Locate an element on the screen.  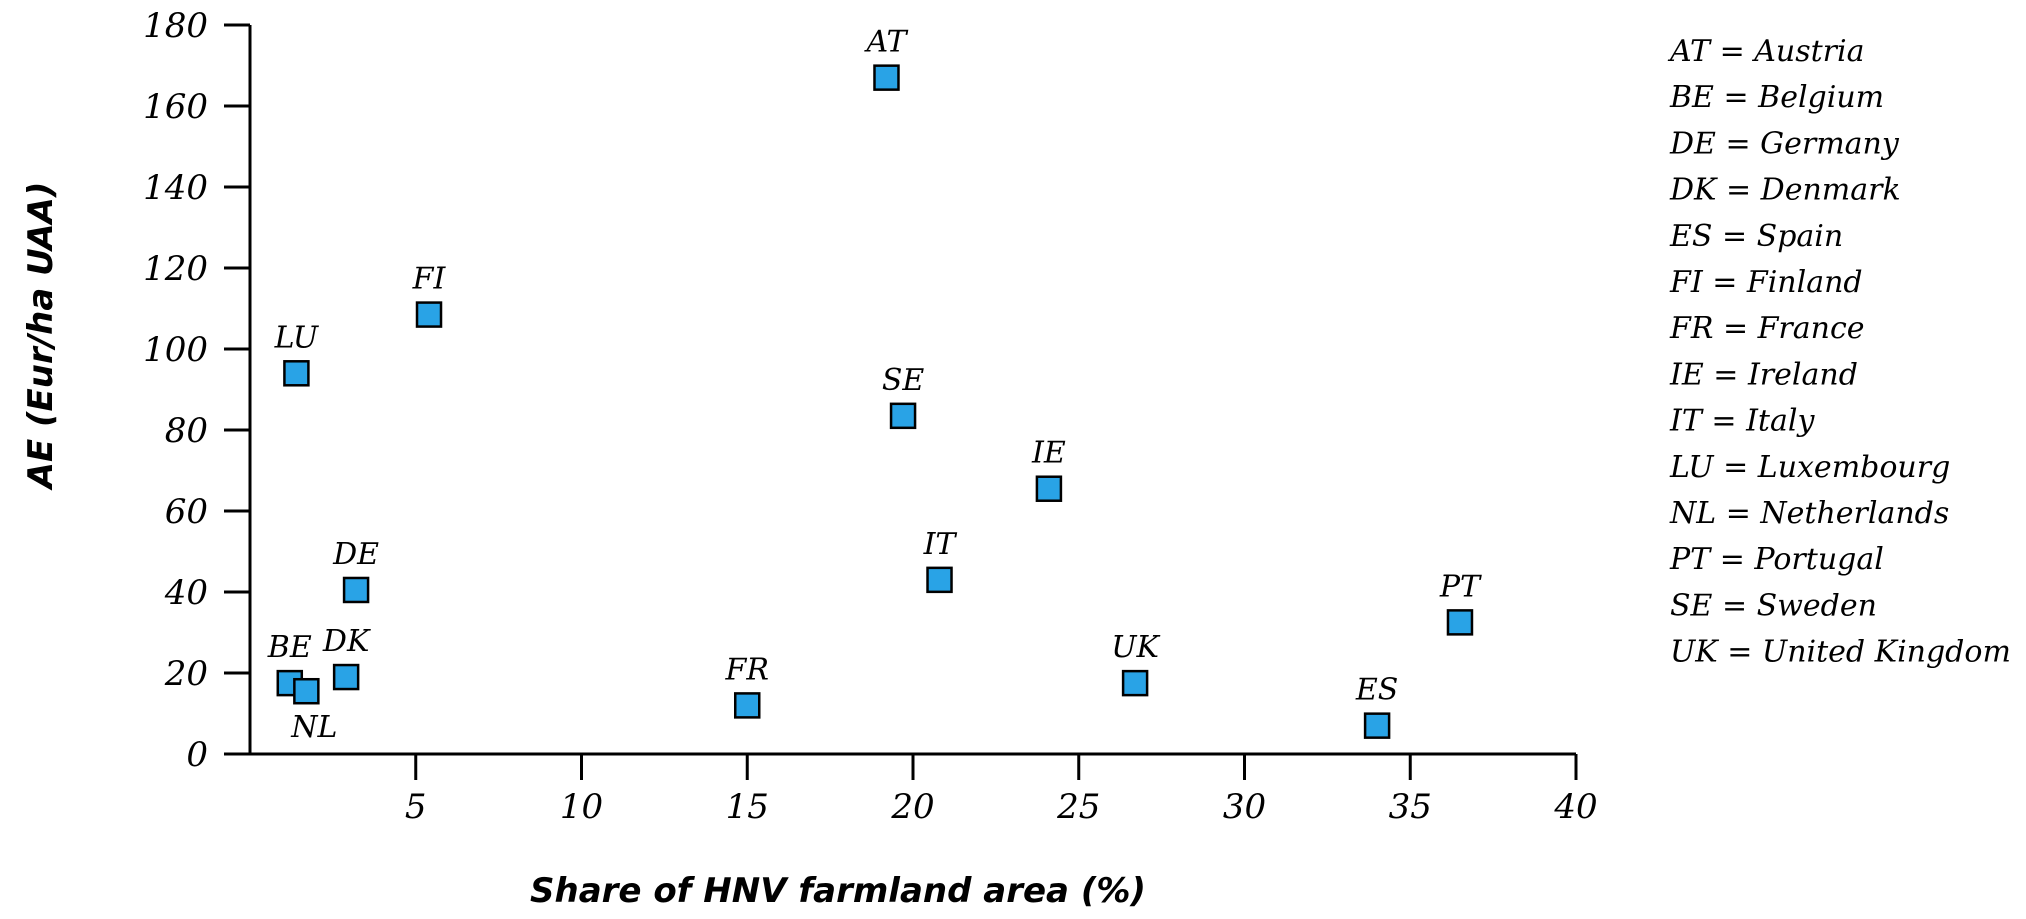
data-point-label: PT is located at coordinates (1460, 586).